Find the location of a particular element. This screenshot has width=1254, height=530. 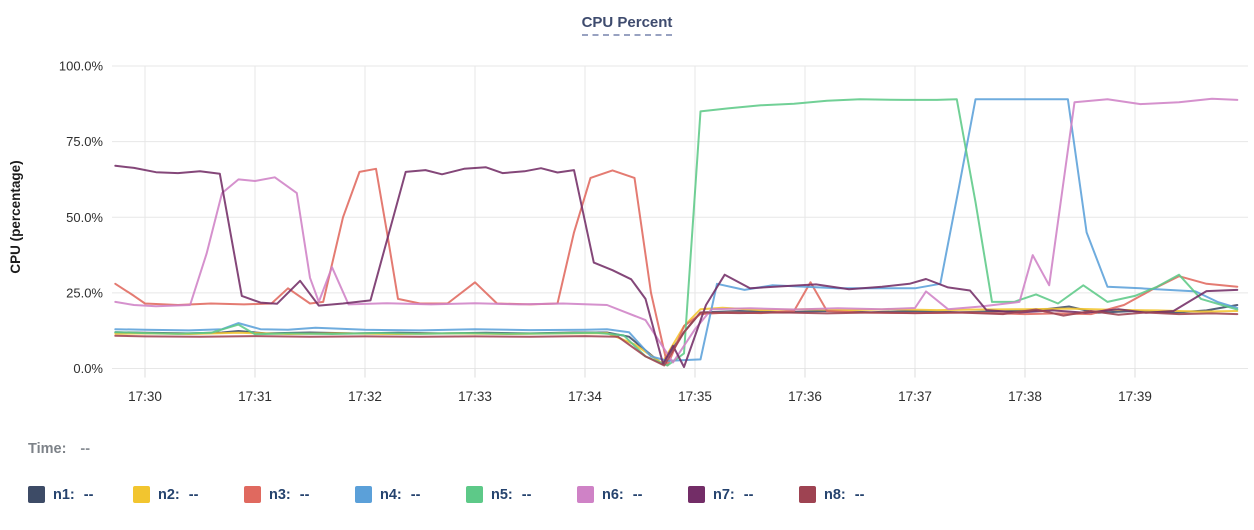

legend-swatch-n3 is located at coordinates (252, 494).